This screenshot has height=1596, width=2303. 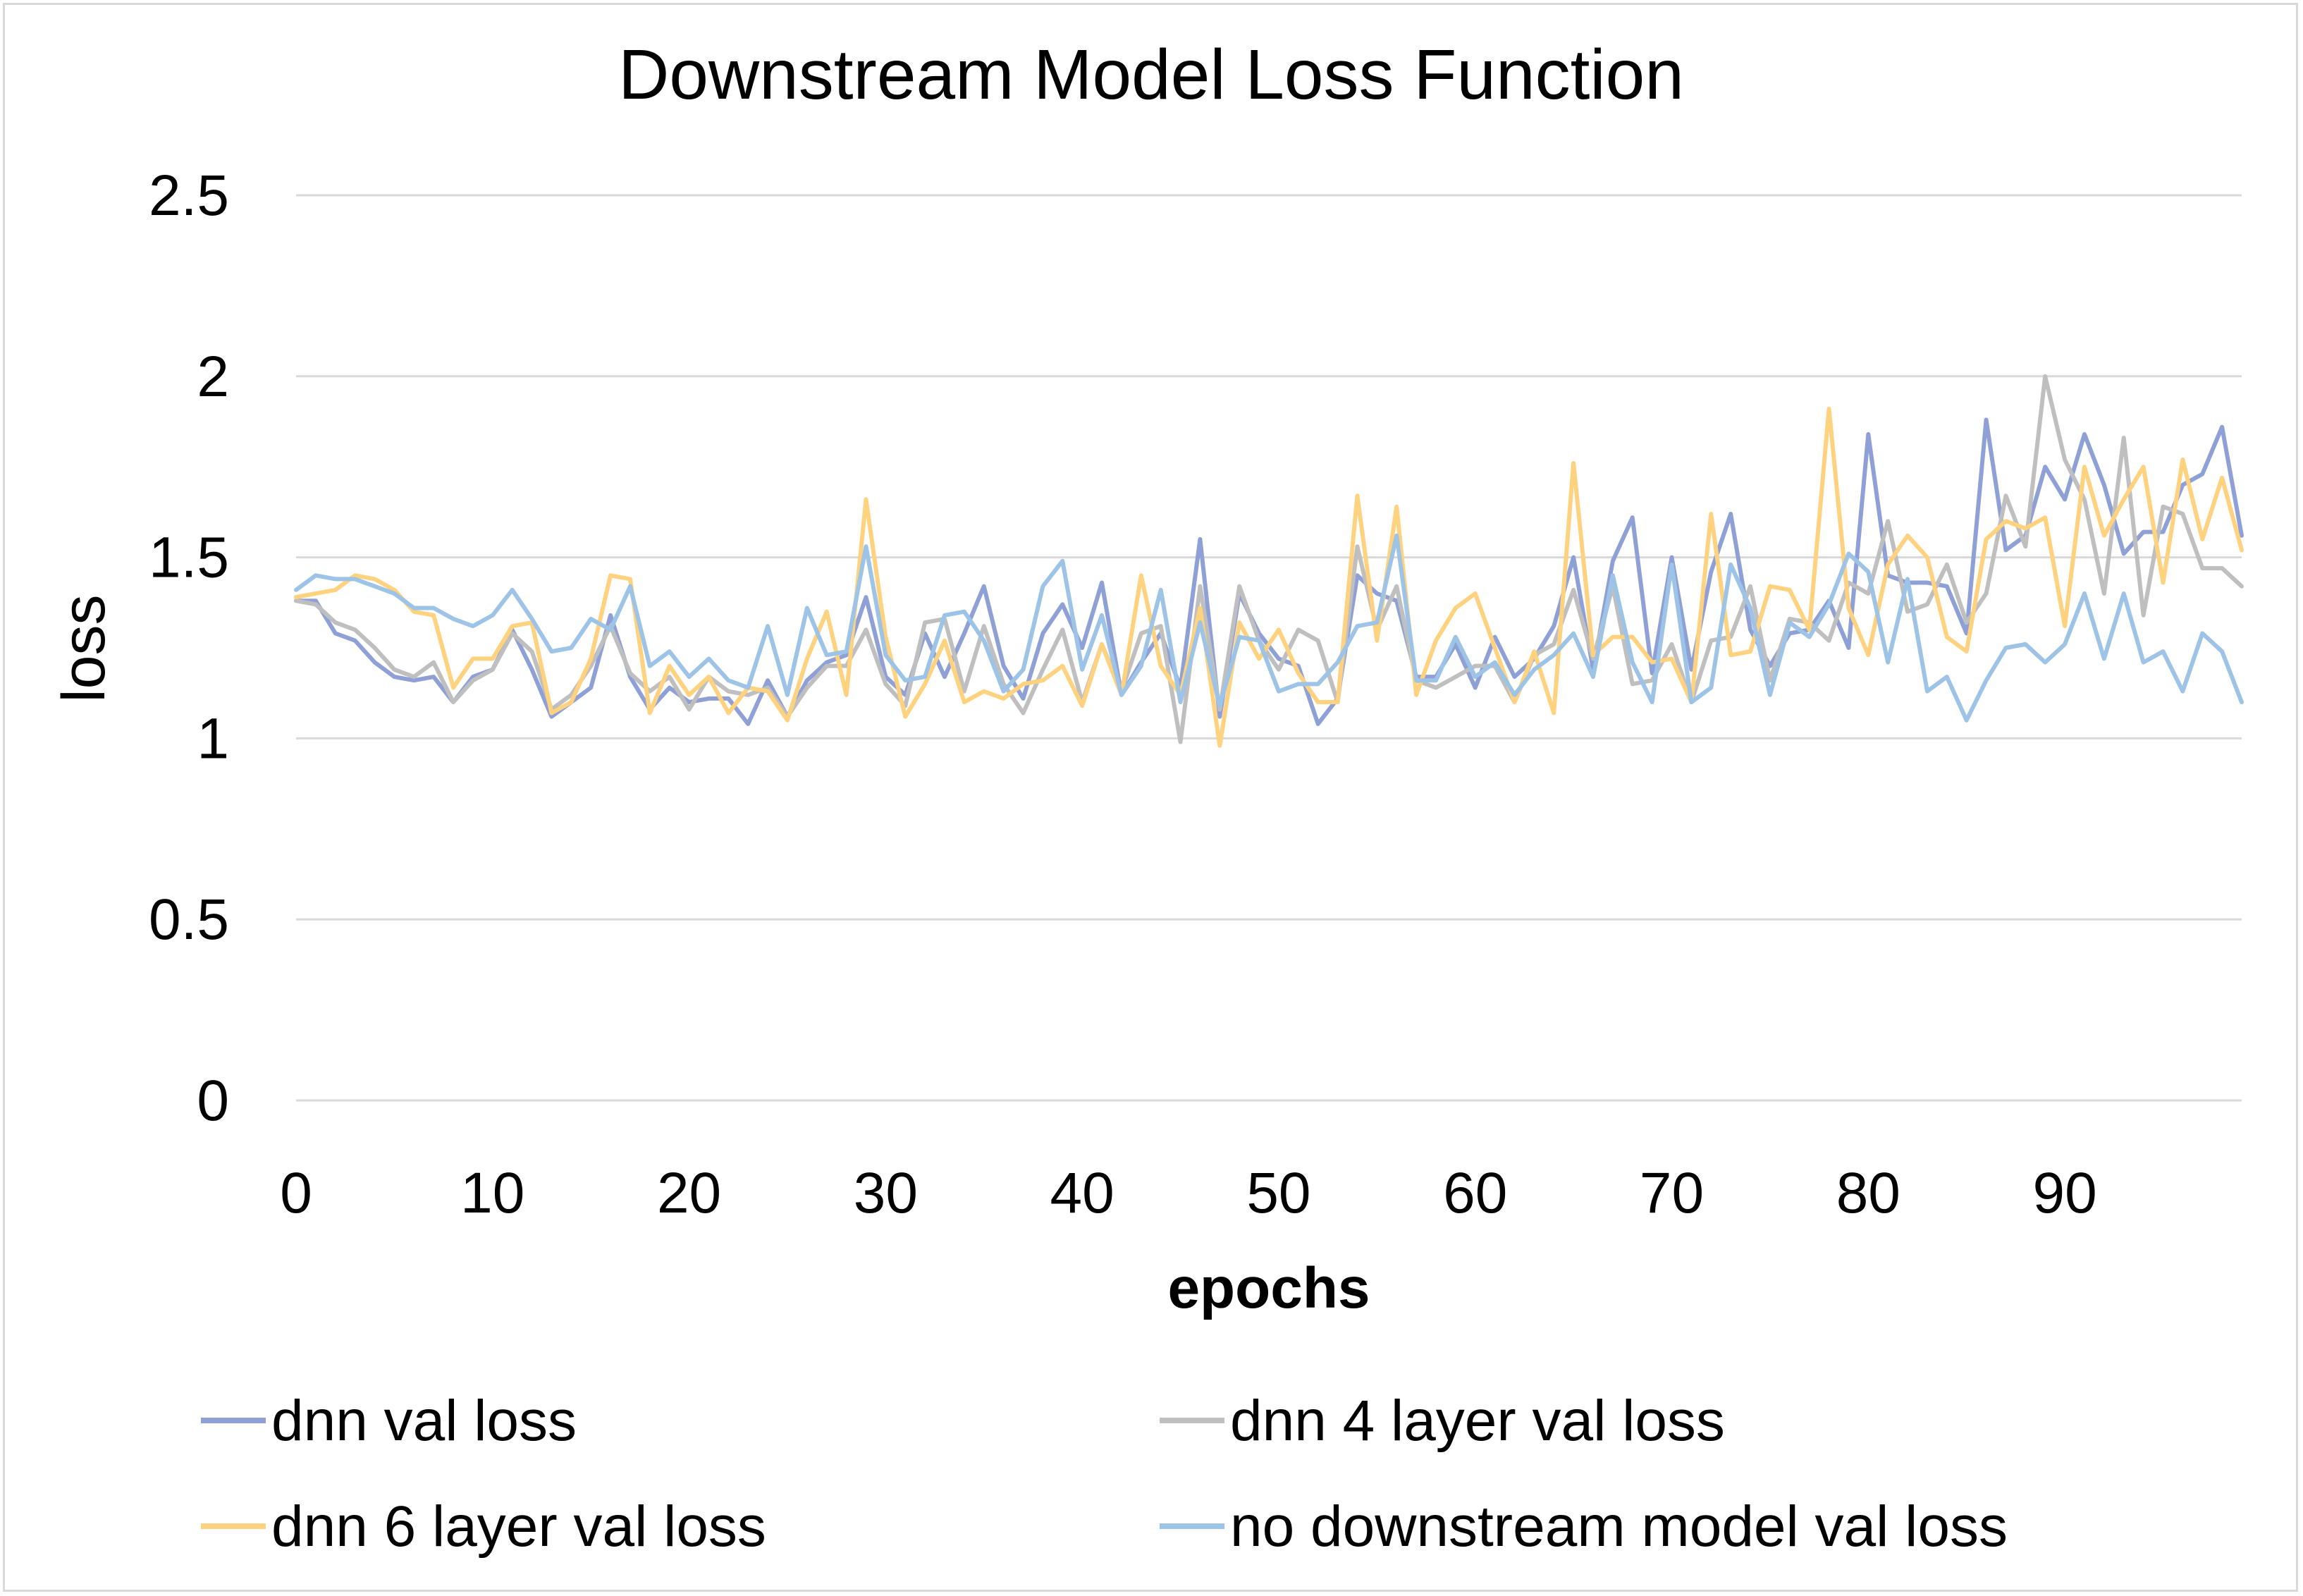 I want to click on legend-label: dnn val loss, so click(x=424, y=1421).